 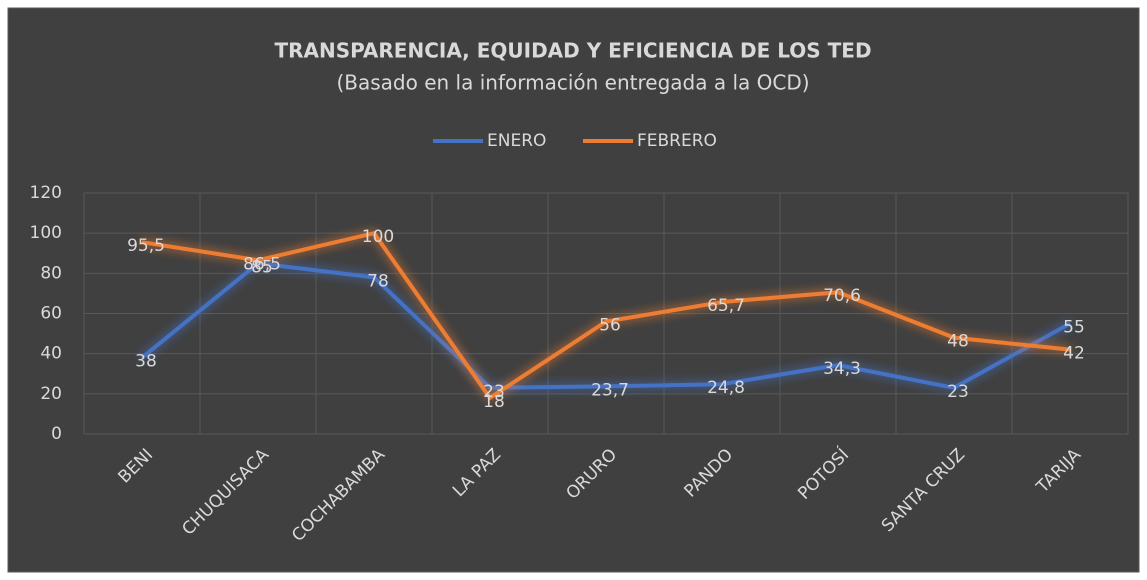 I want to click on data-label: 48, so click(x=958, y=342).